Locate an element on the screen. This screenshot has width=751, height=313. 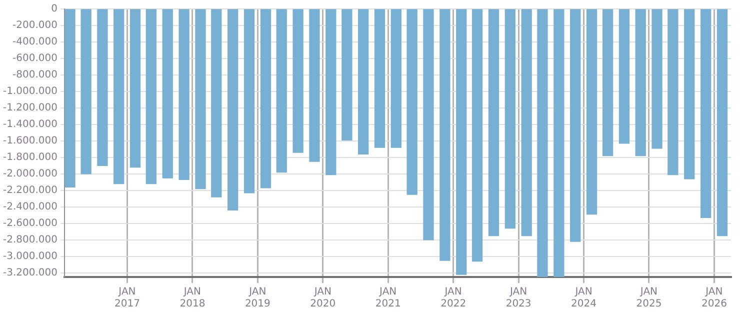
x-tick-label: JAN 2023 is located at coordinates (519, 298).